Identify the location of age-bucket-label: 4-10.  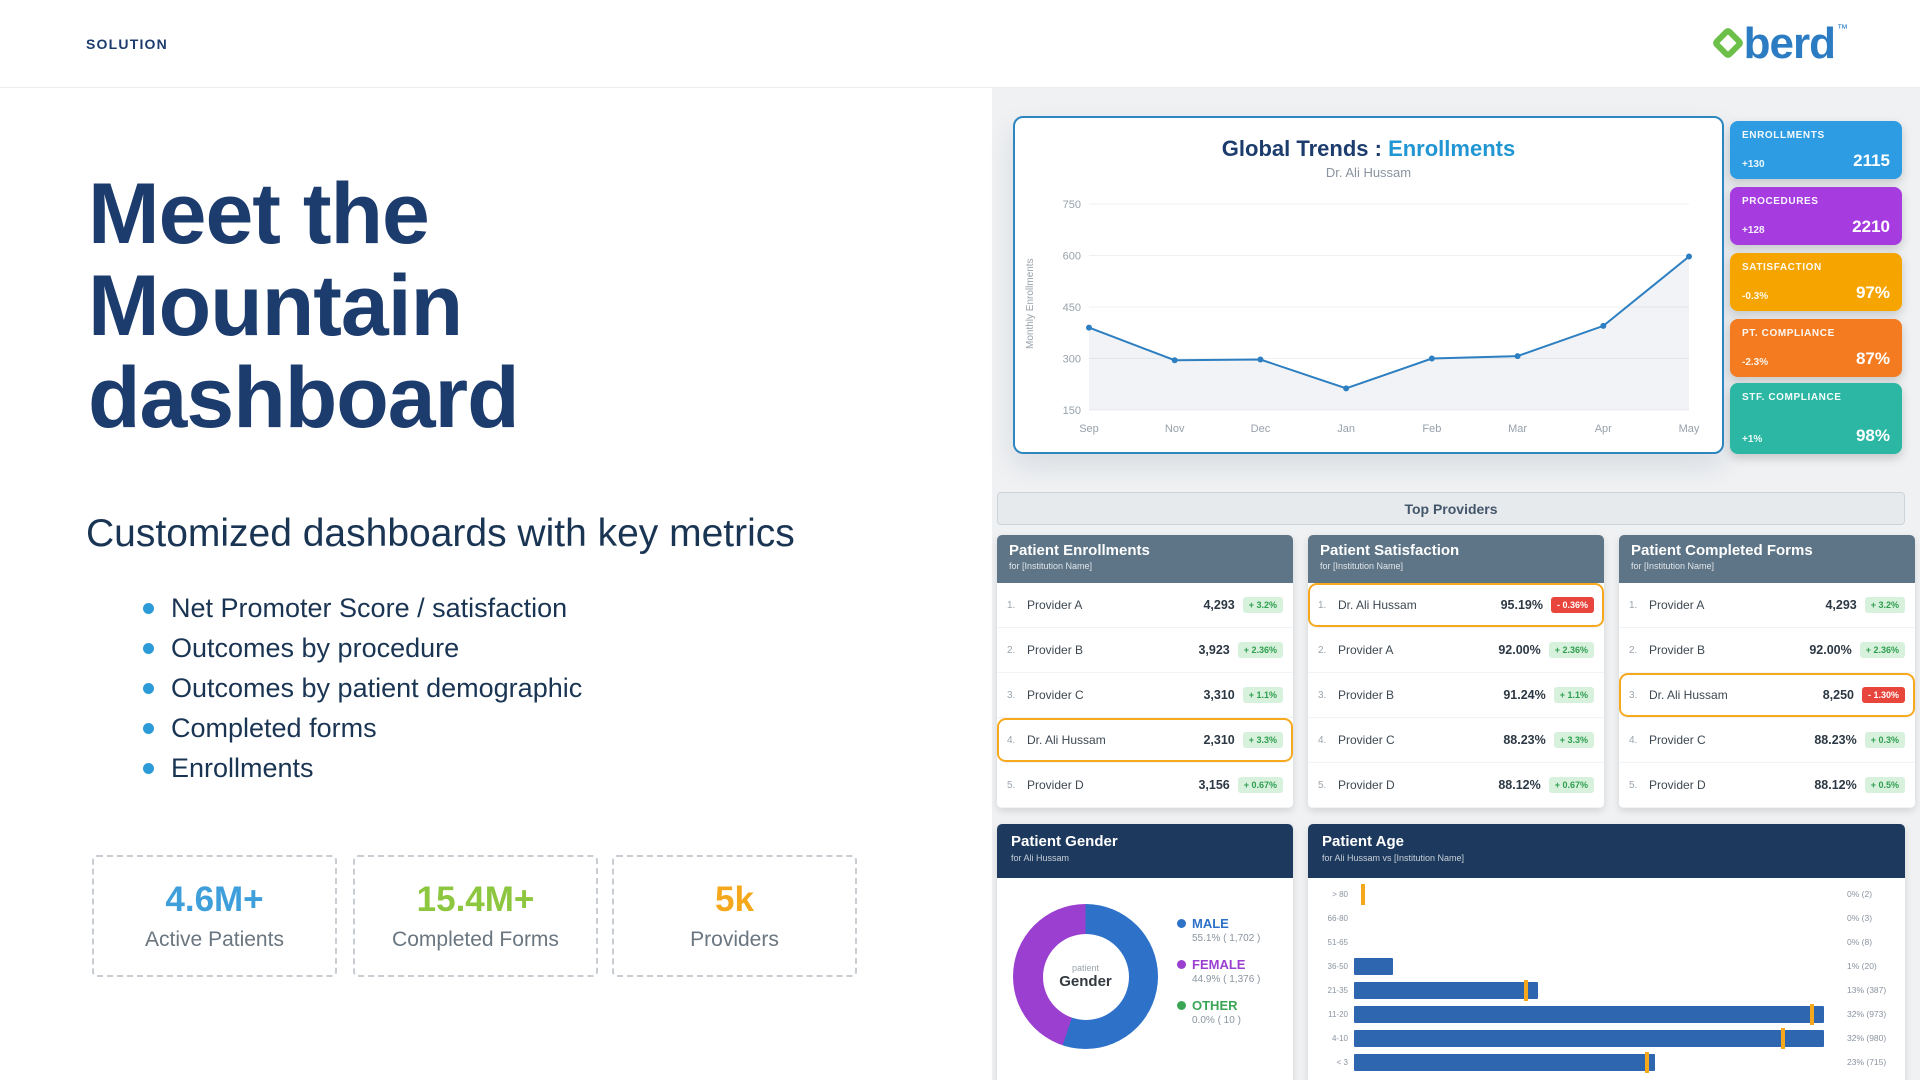
(1339, 1038).